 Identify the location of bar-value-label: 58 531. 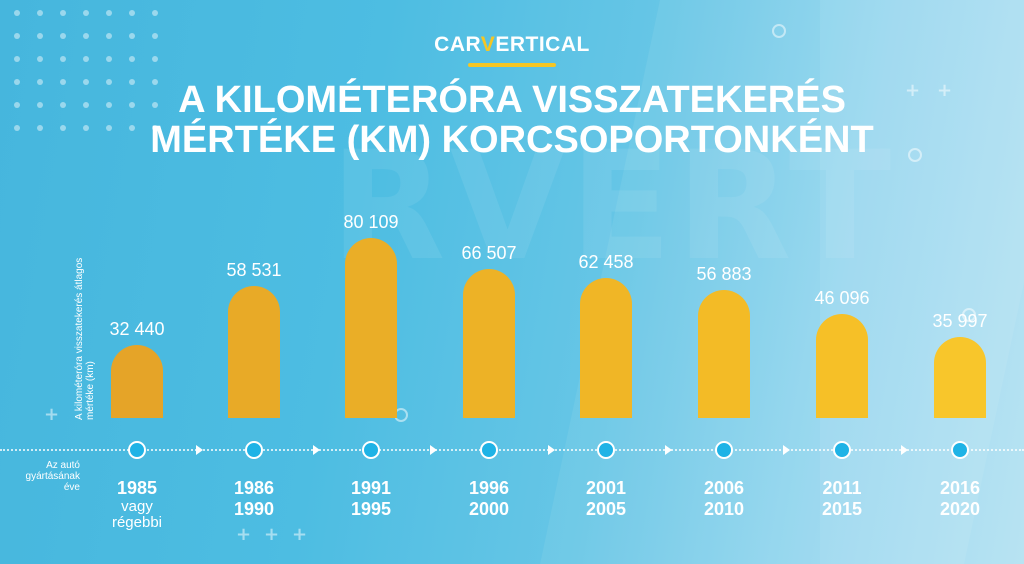
(254, 270).